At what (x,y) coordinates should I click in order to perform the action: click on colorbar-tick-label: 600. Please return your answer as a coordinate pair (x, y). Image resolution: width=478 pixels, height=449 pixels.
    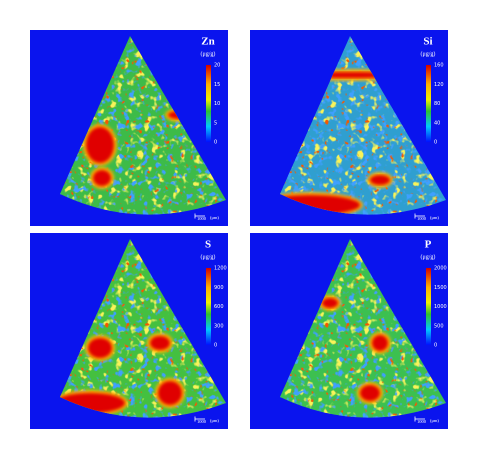
    Looking at the image, I should click on (219, 307).